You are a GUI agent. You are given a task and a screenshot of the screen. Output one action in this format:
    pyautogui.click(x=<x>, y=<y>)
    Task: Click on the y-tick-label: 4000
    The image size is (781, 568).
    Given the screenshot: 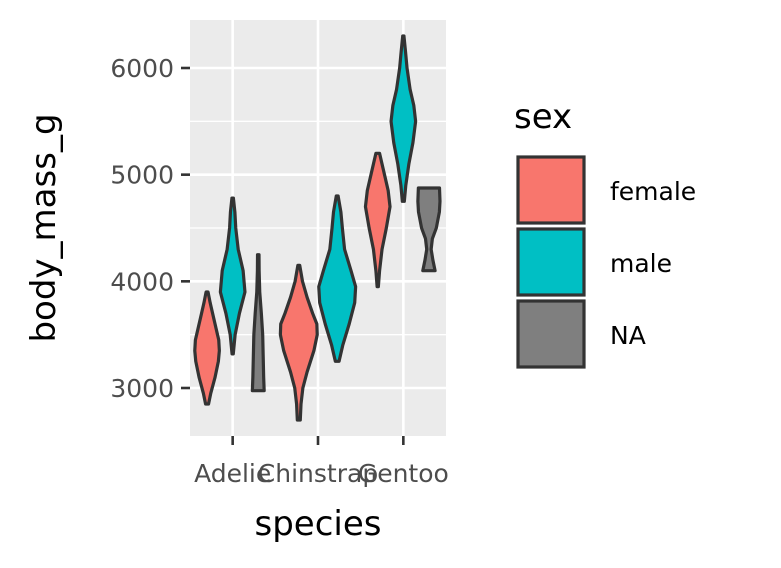 What is the action you would take?
    pyautogui.click(x=142, y=281)
    